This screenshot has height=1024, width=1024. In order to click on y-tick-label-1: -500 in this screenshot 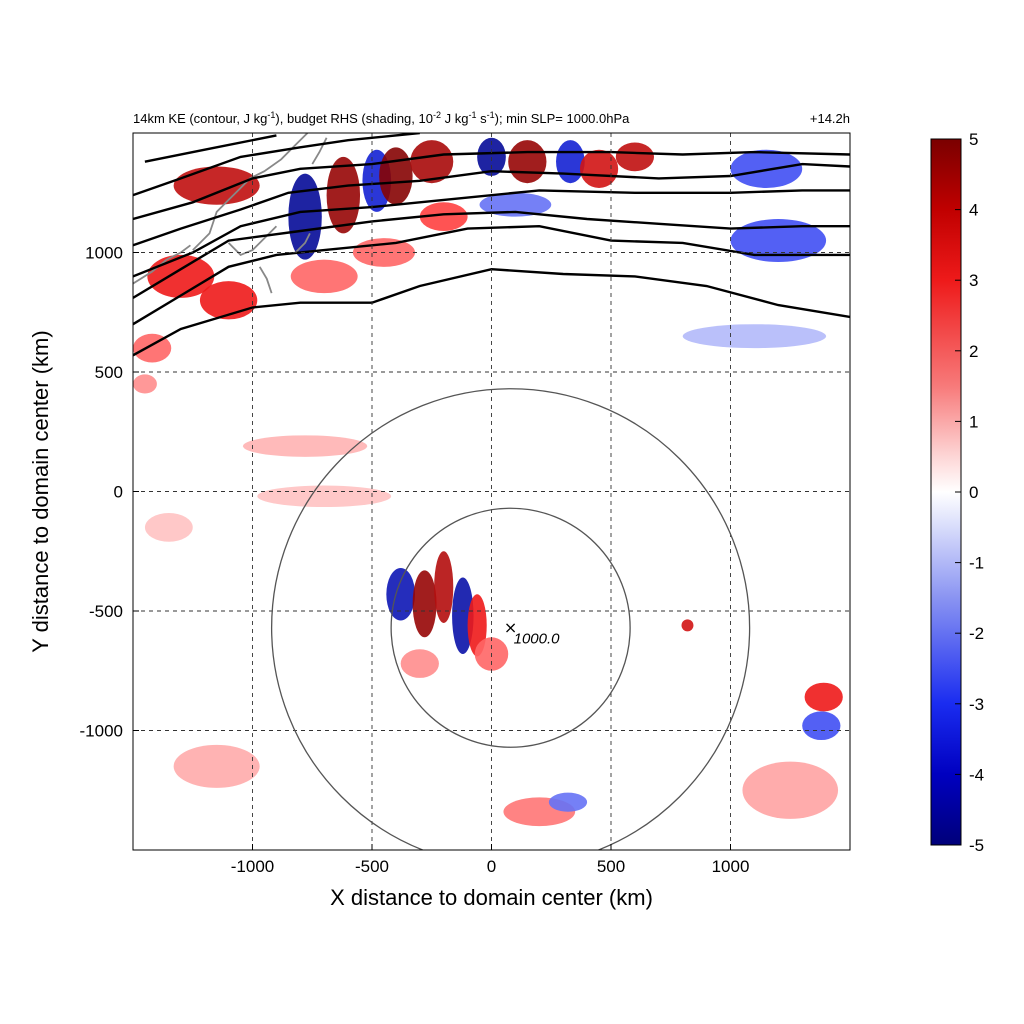, I will do `click(106, 611)`.